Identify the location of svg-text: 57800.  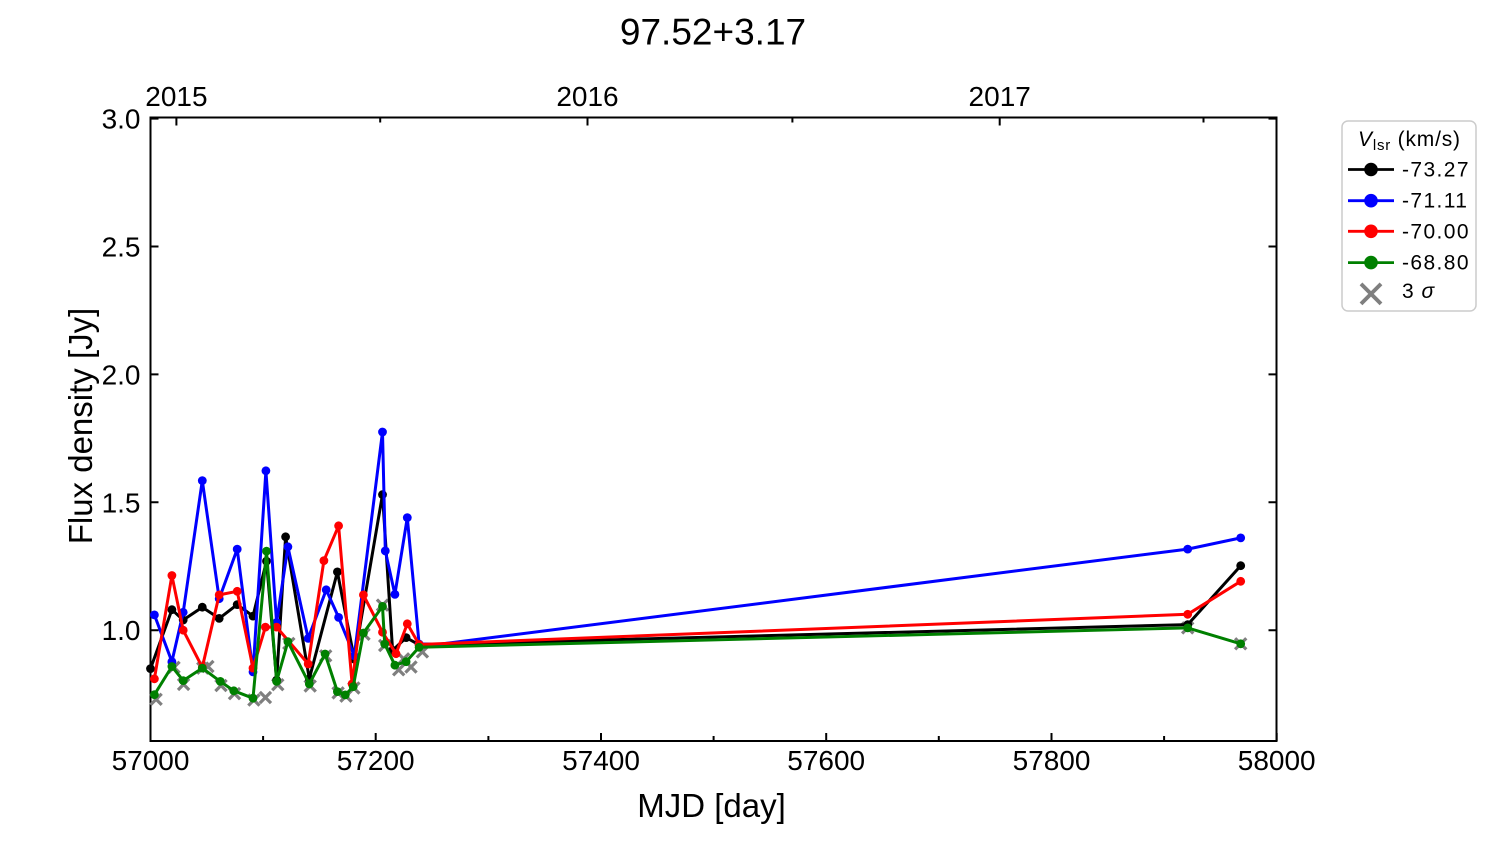
(1052, 760).